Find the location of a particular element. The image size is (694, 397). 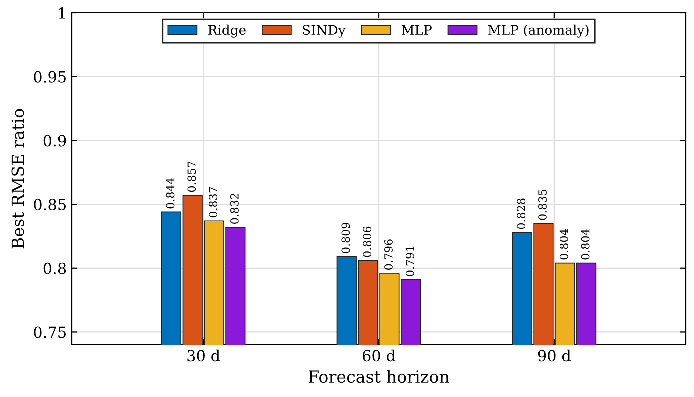

y-axis-title: Best RMSE ratio is located at coordinates (18, 179).